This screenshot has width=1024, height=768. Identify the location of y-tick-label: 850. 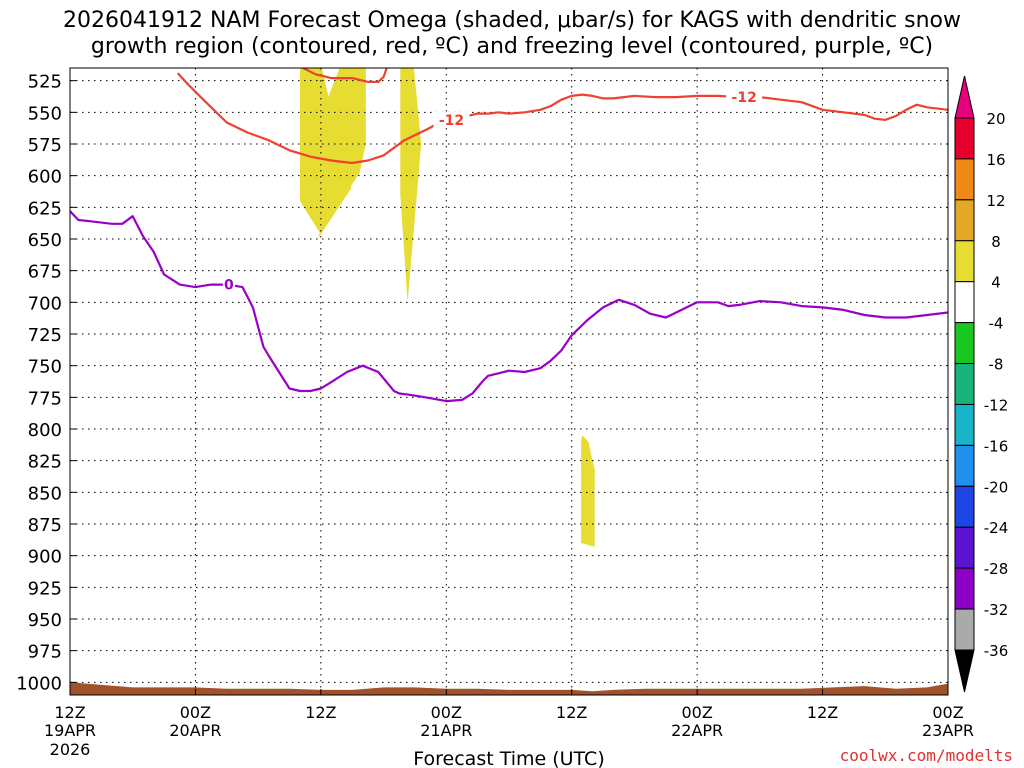
(45, 493).